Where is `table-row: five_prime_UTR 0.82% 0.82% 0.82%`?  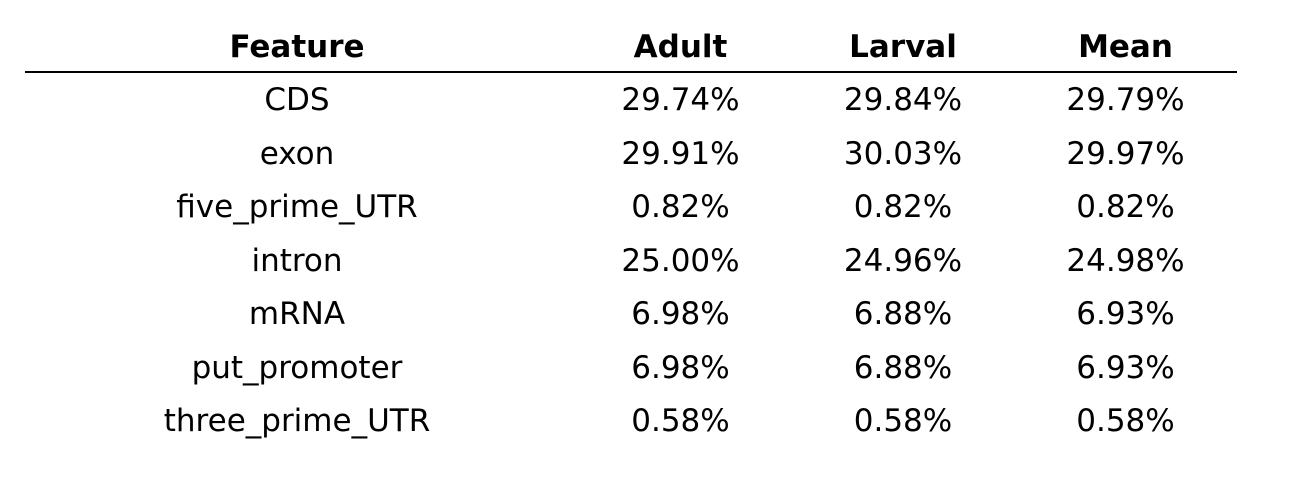
table-row: five_prime_UTR 0.82% 0.82% 0.82% is located at coordinates (631, 208).